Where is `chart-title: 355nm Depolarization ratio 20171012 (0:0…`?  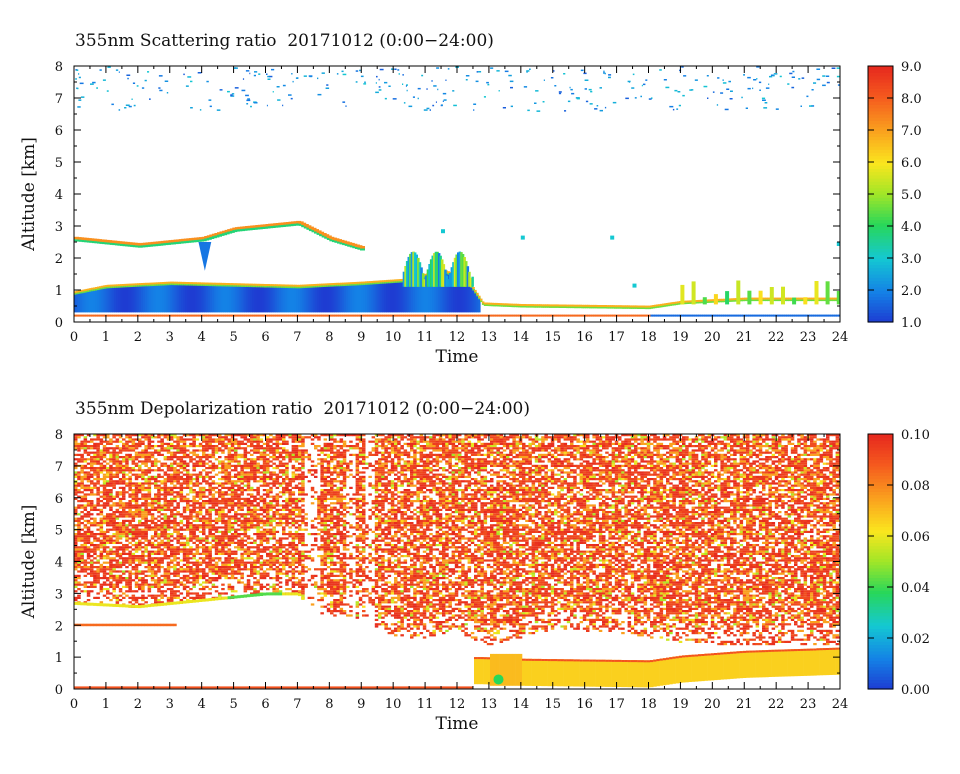 chart-title: 355nm Depolarization ratio 20171012 (0:0… is located at coordinates (302, 409).